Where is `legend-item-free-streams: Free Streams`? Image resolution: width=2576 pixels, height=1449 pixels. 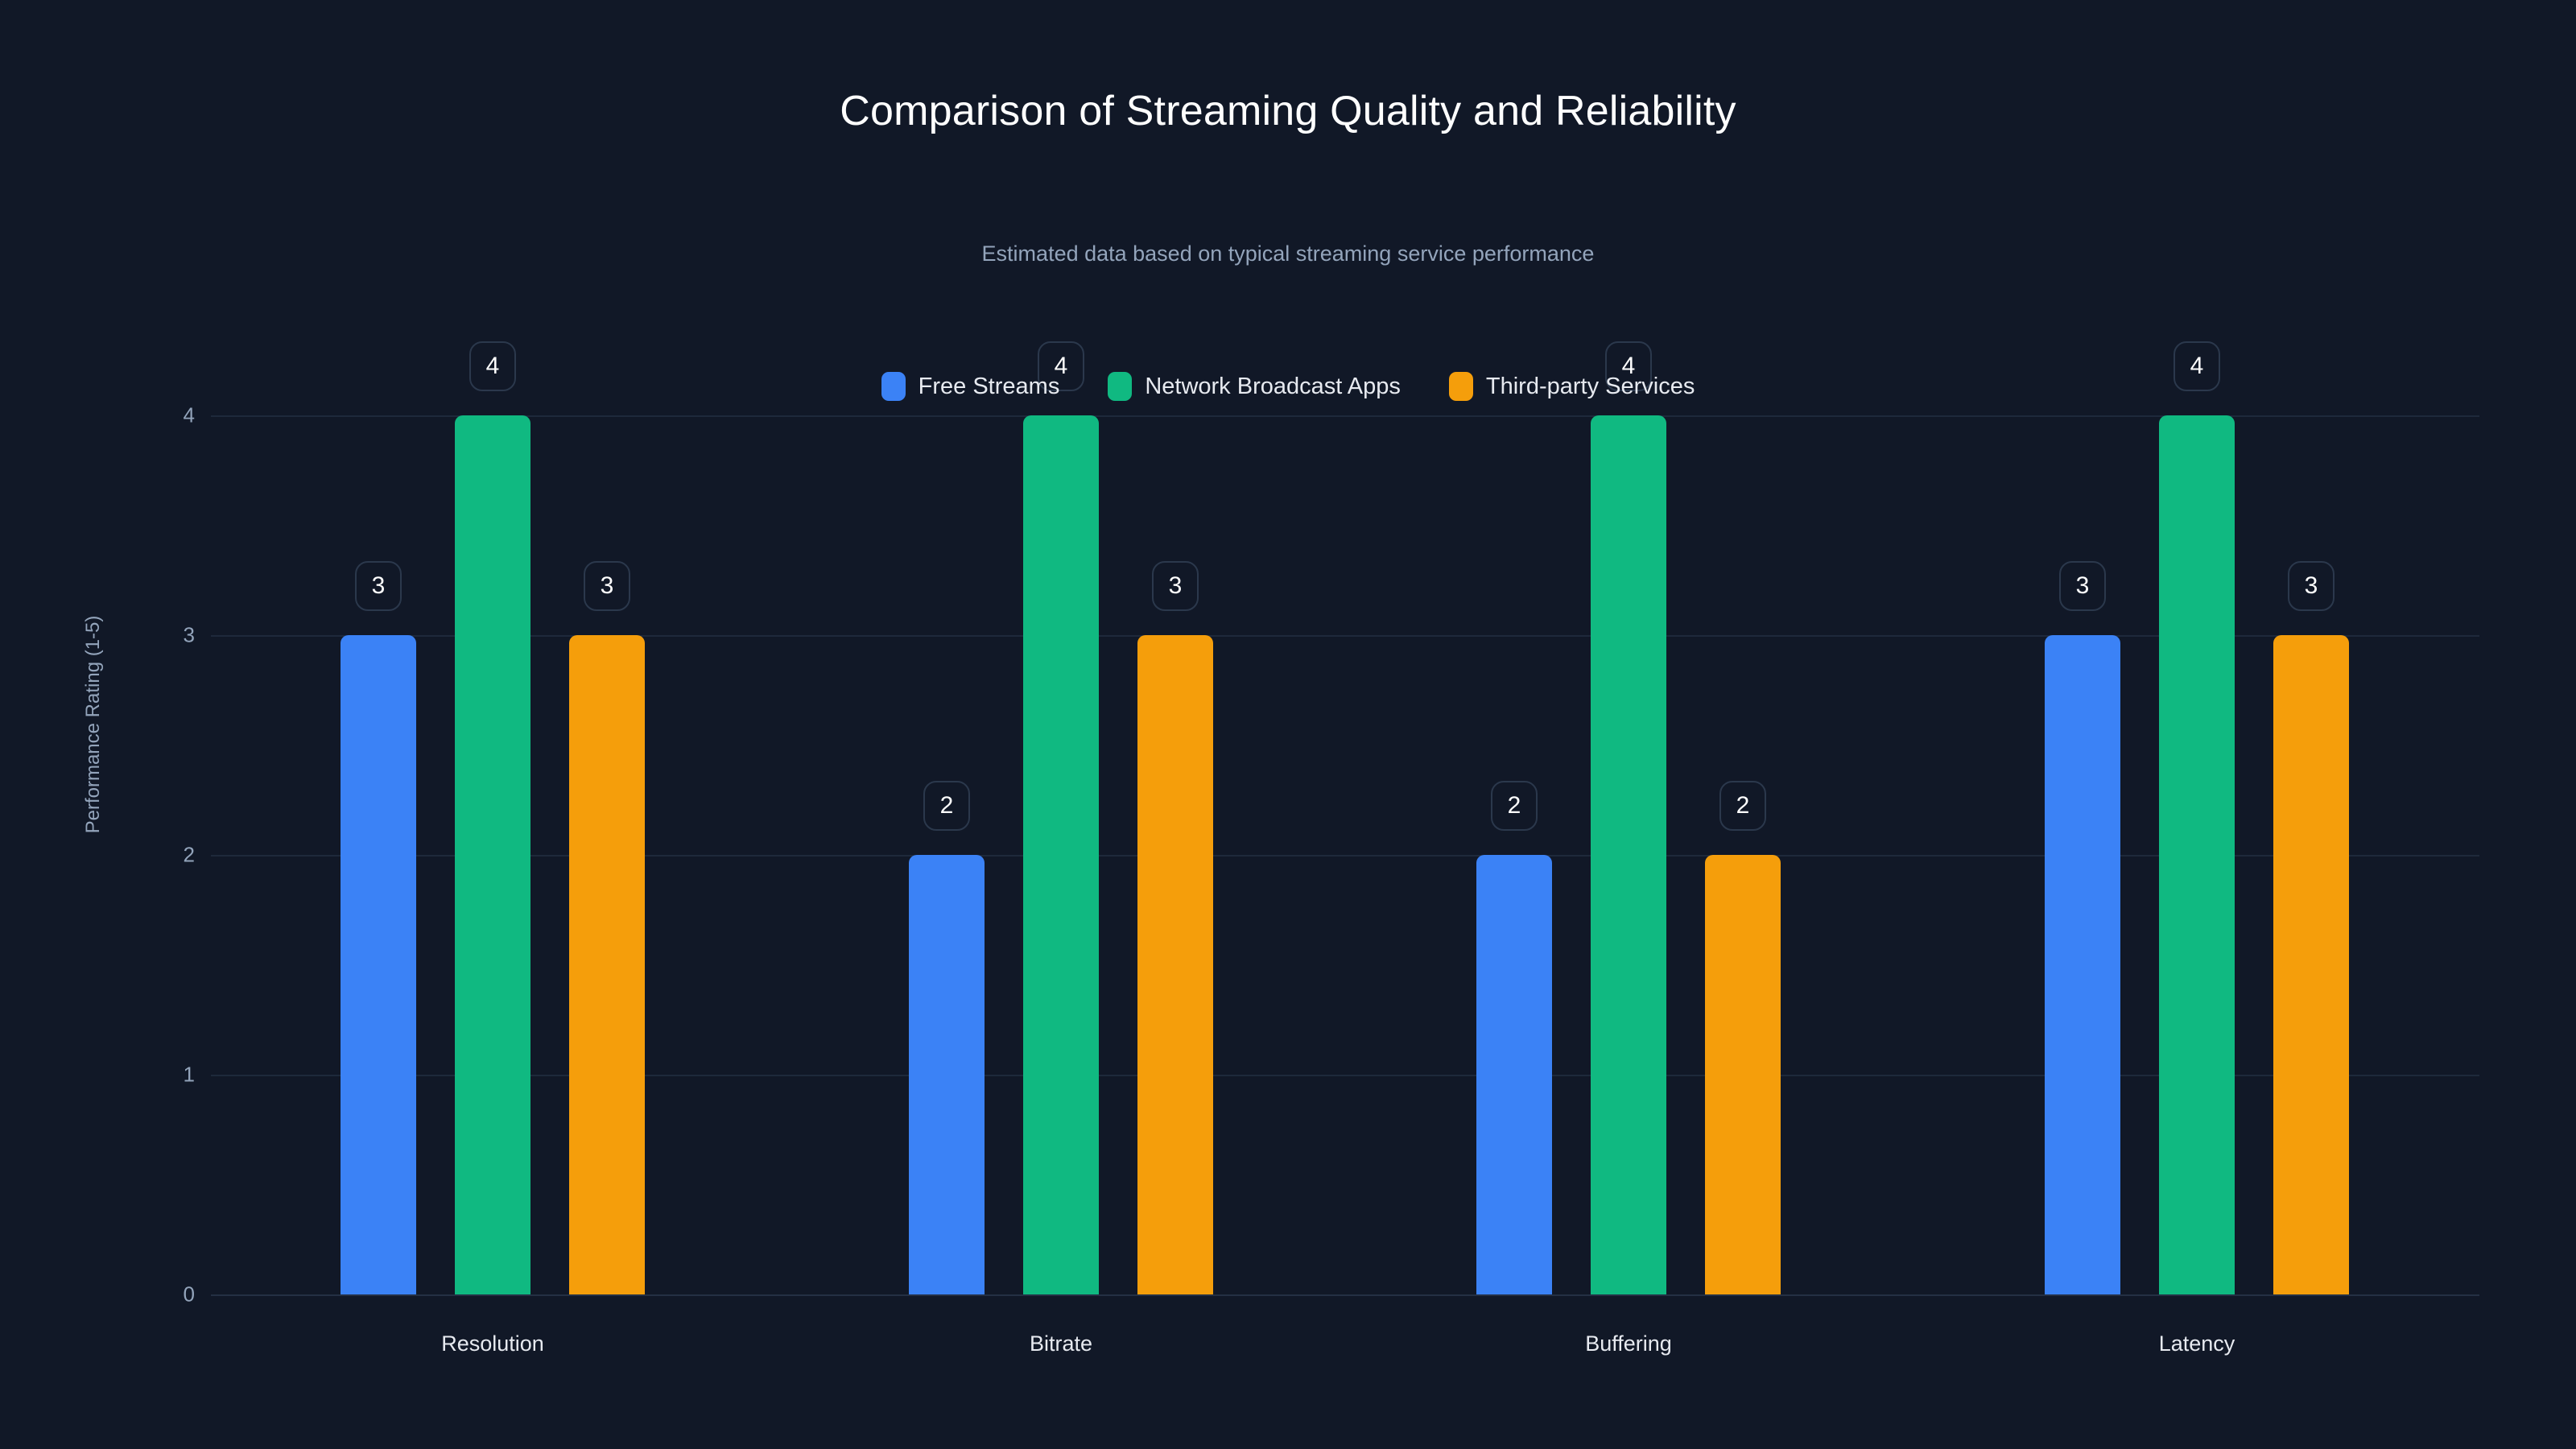
legend-item-free-streams: Free Streams is located at coordinates (970, 386).